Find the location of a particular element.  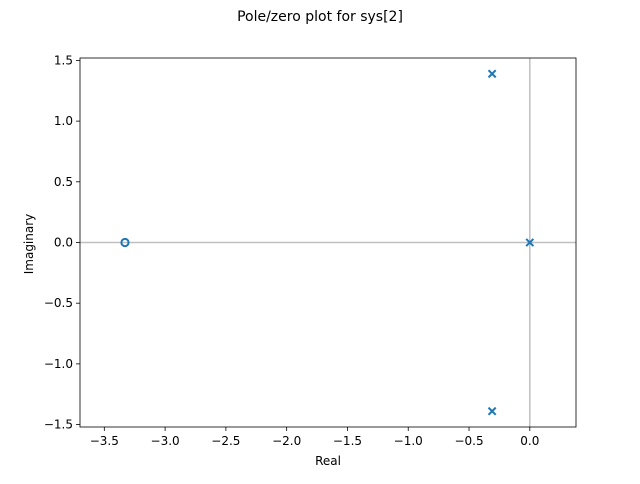

x-axis-label: Real is located at coordinates (328, 461).